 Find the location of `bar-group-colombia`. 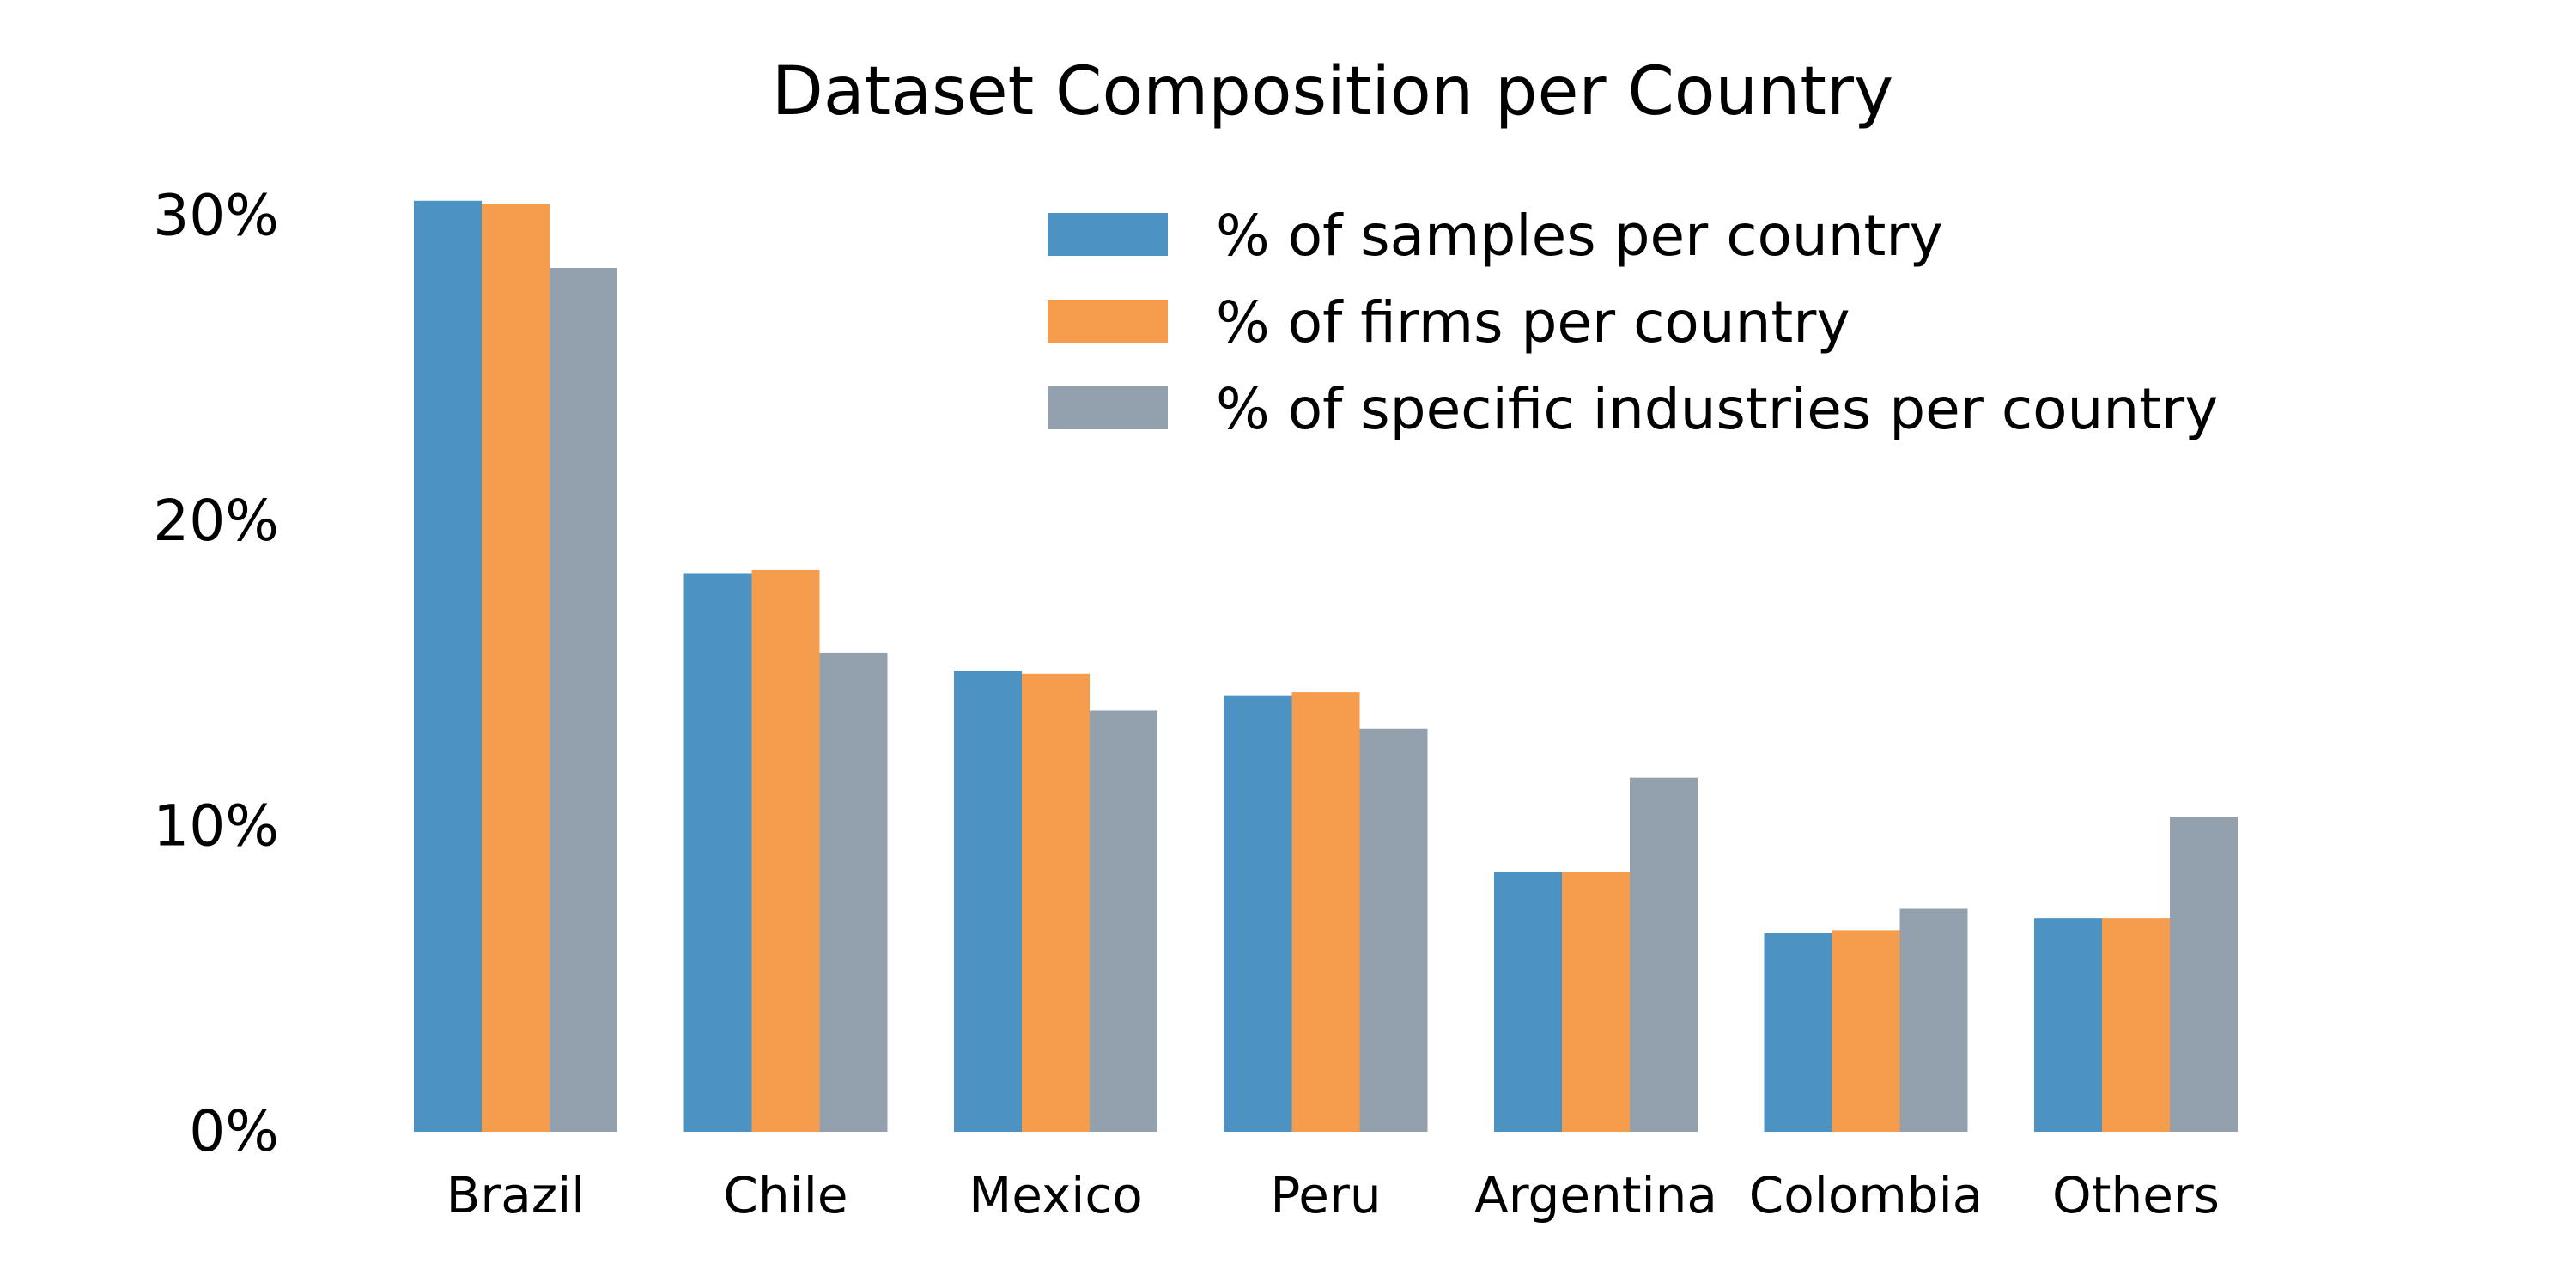

bar-group-colombia is located at coordinates (1866, 1020).